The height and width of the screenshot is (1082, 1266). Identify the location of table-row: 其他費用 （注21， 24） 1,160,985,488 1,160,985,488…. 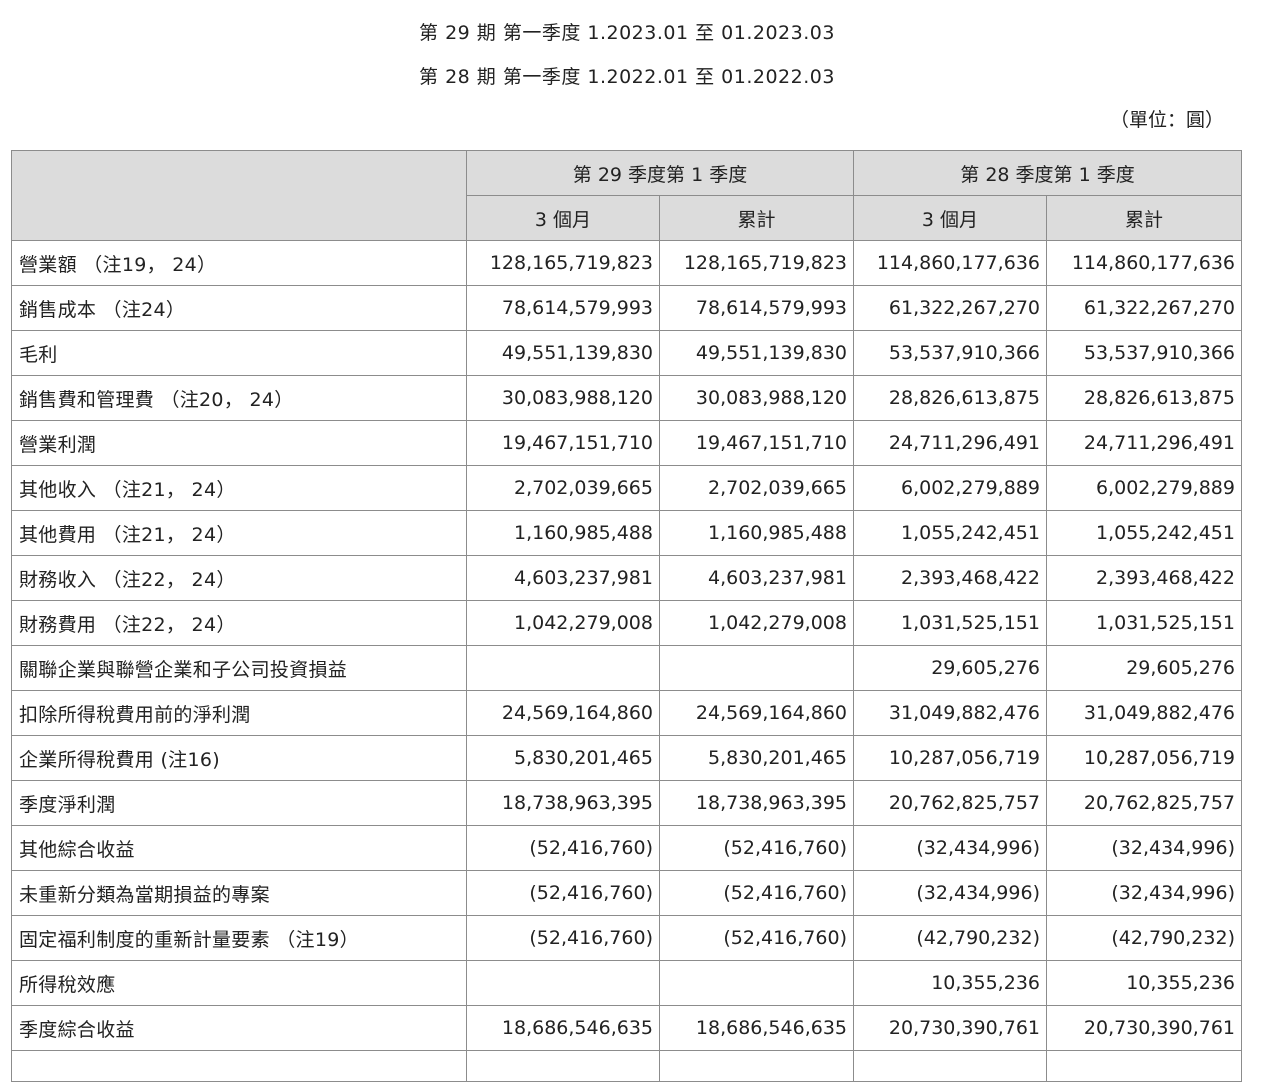
(626, 533).